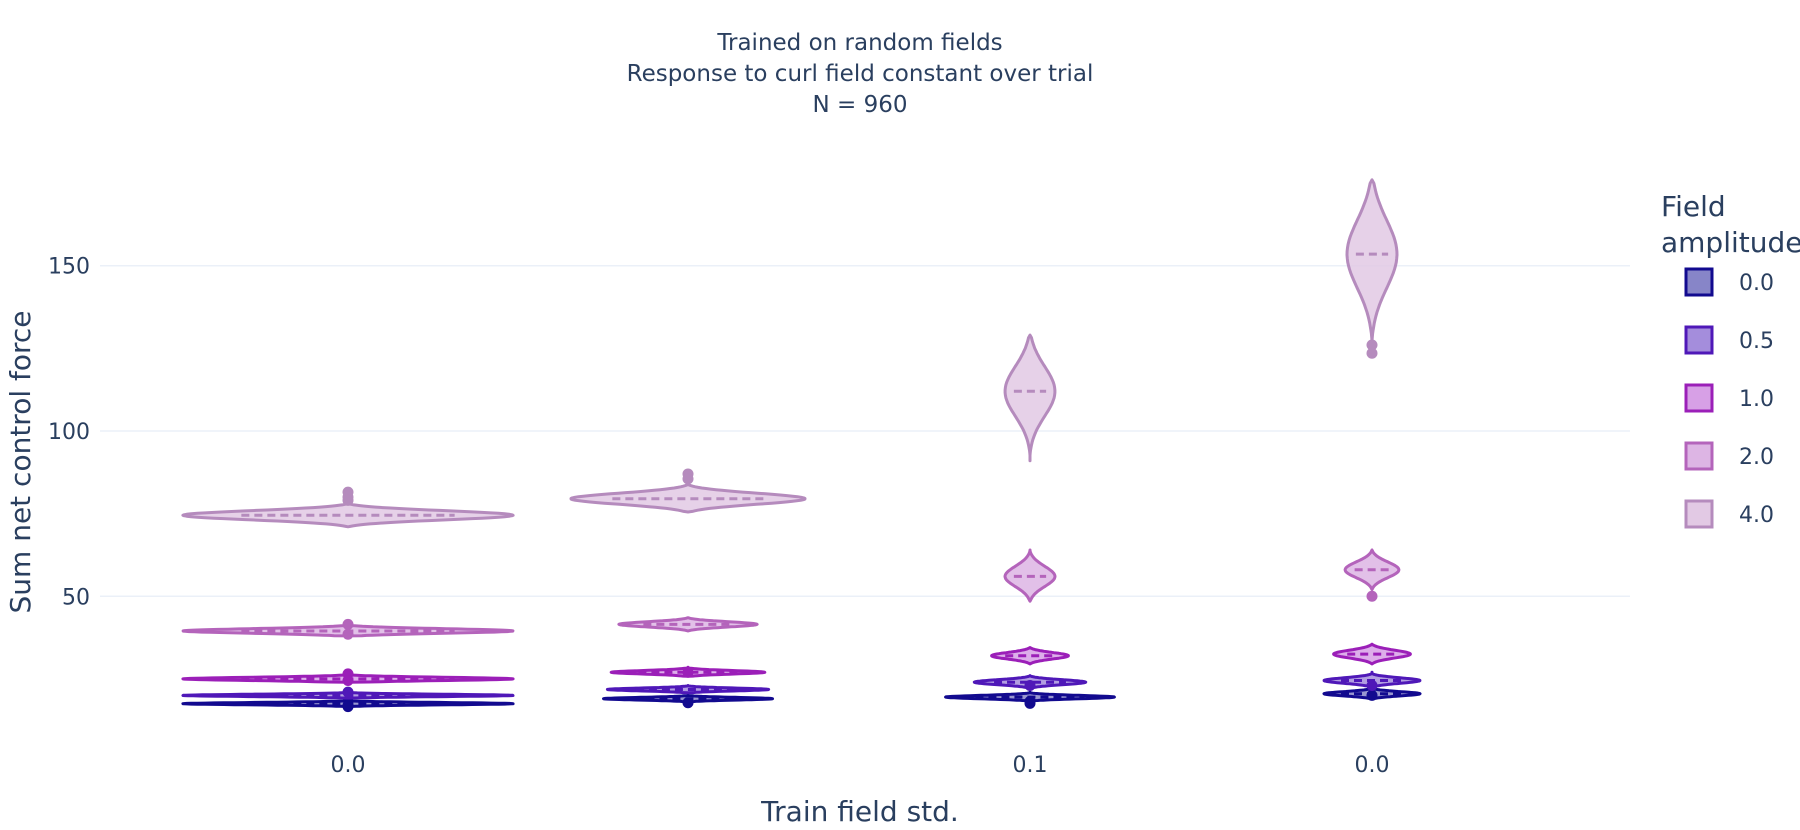  Describe the element at coordinates (1699, 398) in the screenshot. I see `legend-swatch-1.0` at that location.